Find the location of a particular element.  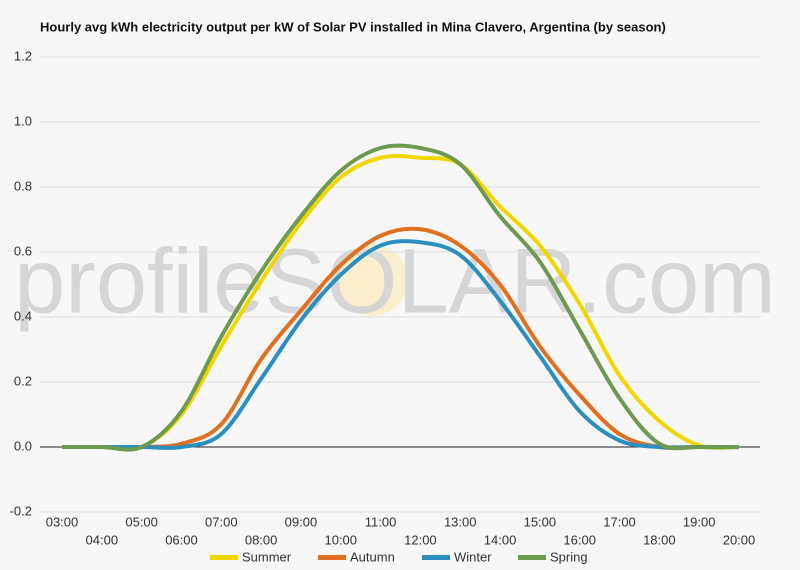

x-tick-label: 20:00 is located at coordinates (739, 539).